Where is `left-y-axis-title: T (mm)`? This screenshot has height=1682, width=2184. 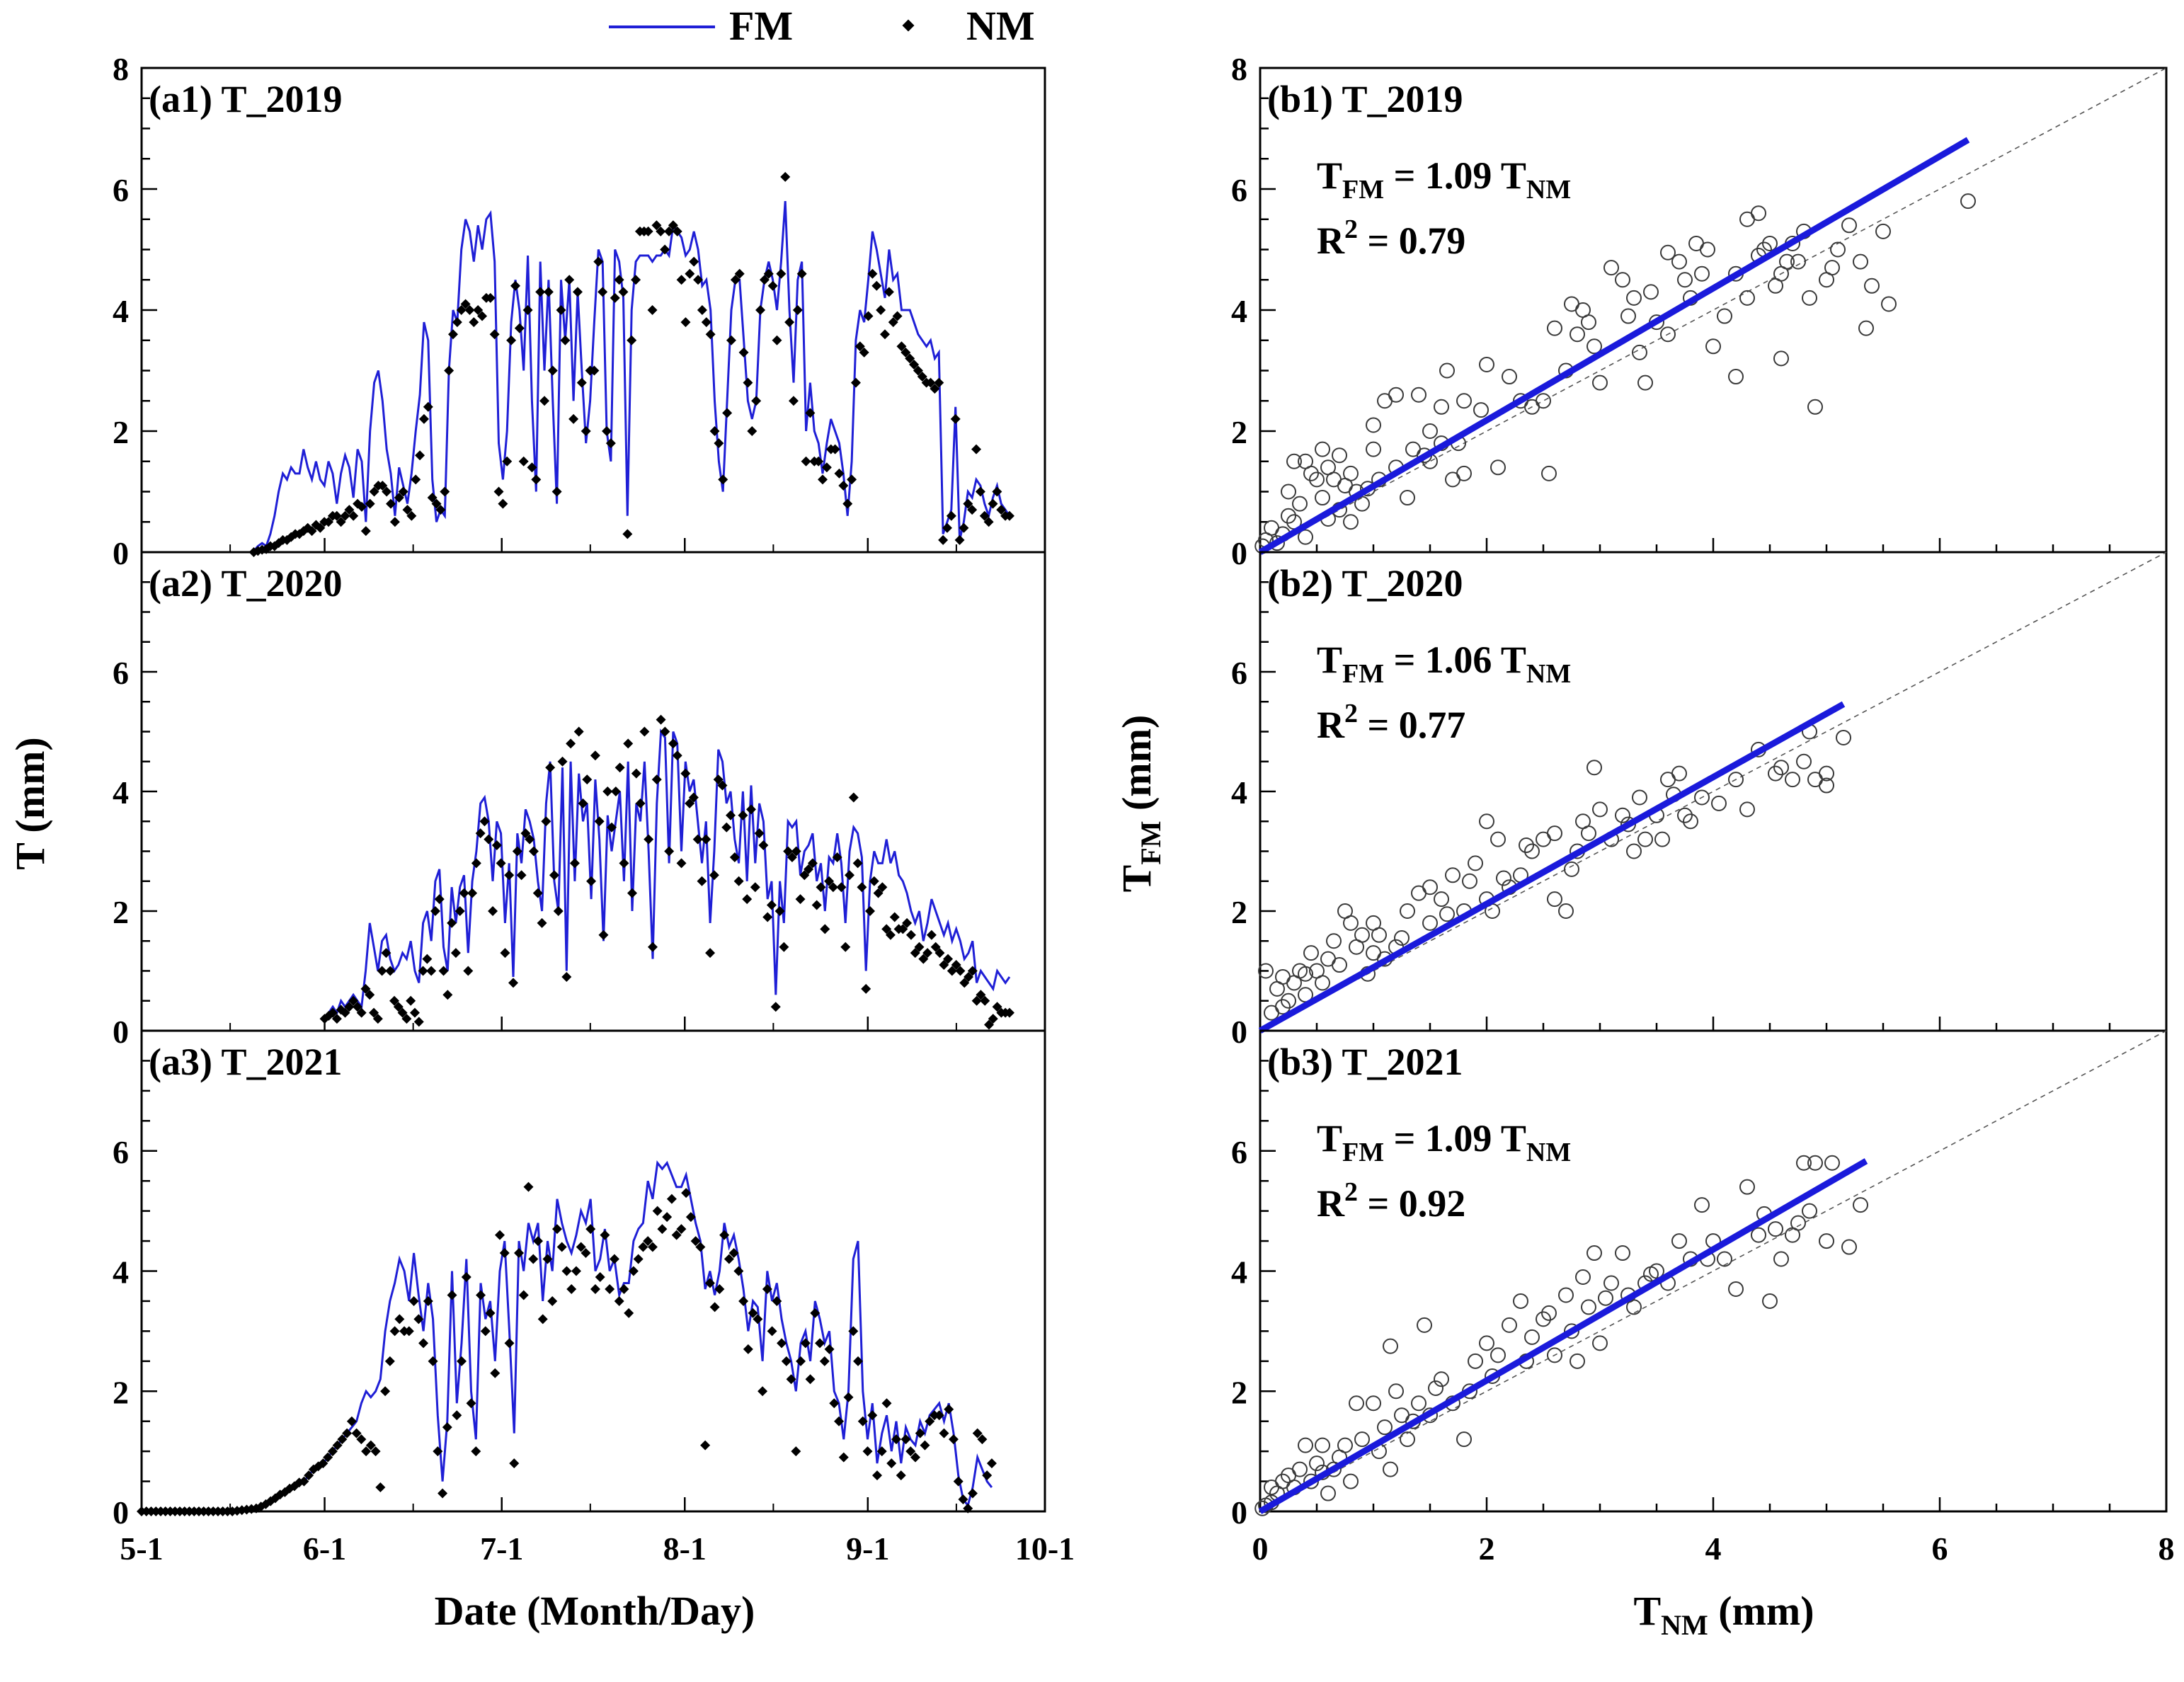
left-y-axis-title: T (mm) is located at coordinates (30, 803).